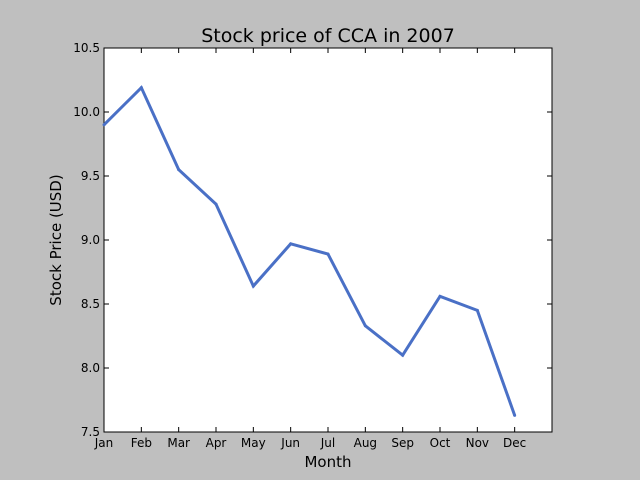 Image resolution: width=640 pixels, height=480 pixels. Describe the element at coordinates (253, 443) in the screenshot. I see `x-tick-label: May` at that location.